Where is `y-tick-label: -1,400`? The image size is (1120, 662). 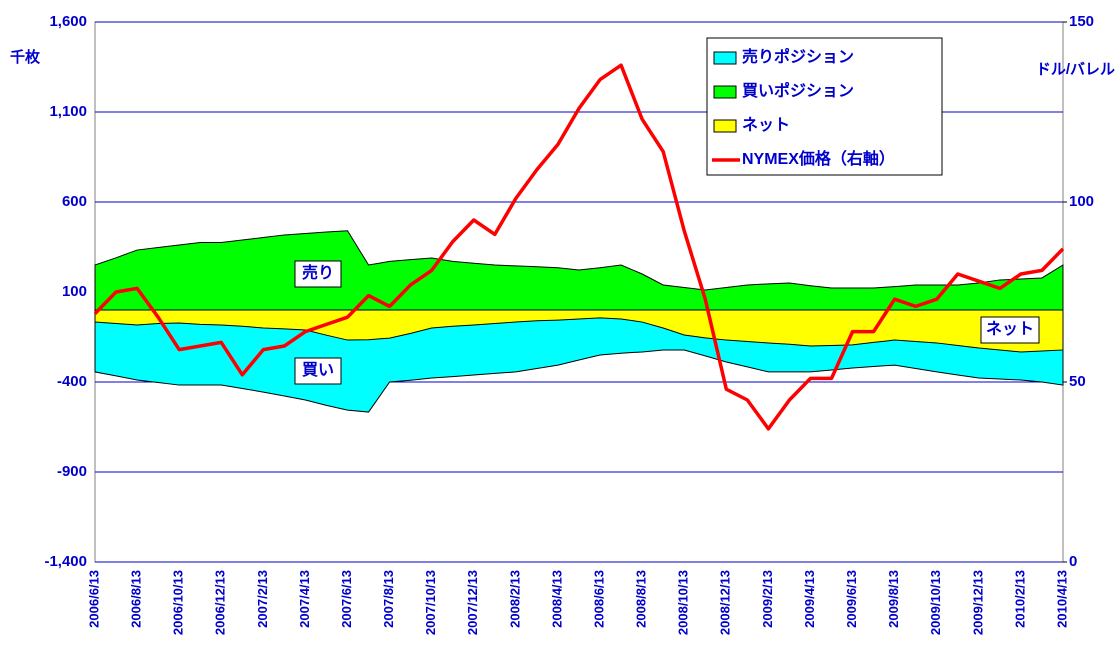 y-tick-label: -1,400 is located at coordinates (65, 561).